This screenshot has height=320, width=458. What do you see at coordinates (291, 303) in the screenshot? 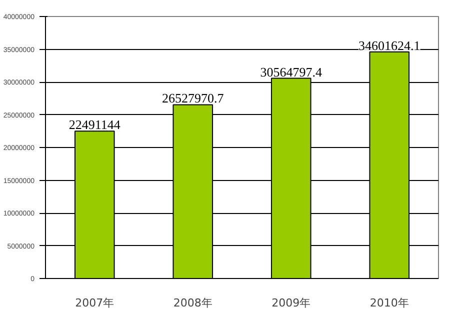
I see `x-tick-label: 2009年` at bounding box center [291, 303].